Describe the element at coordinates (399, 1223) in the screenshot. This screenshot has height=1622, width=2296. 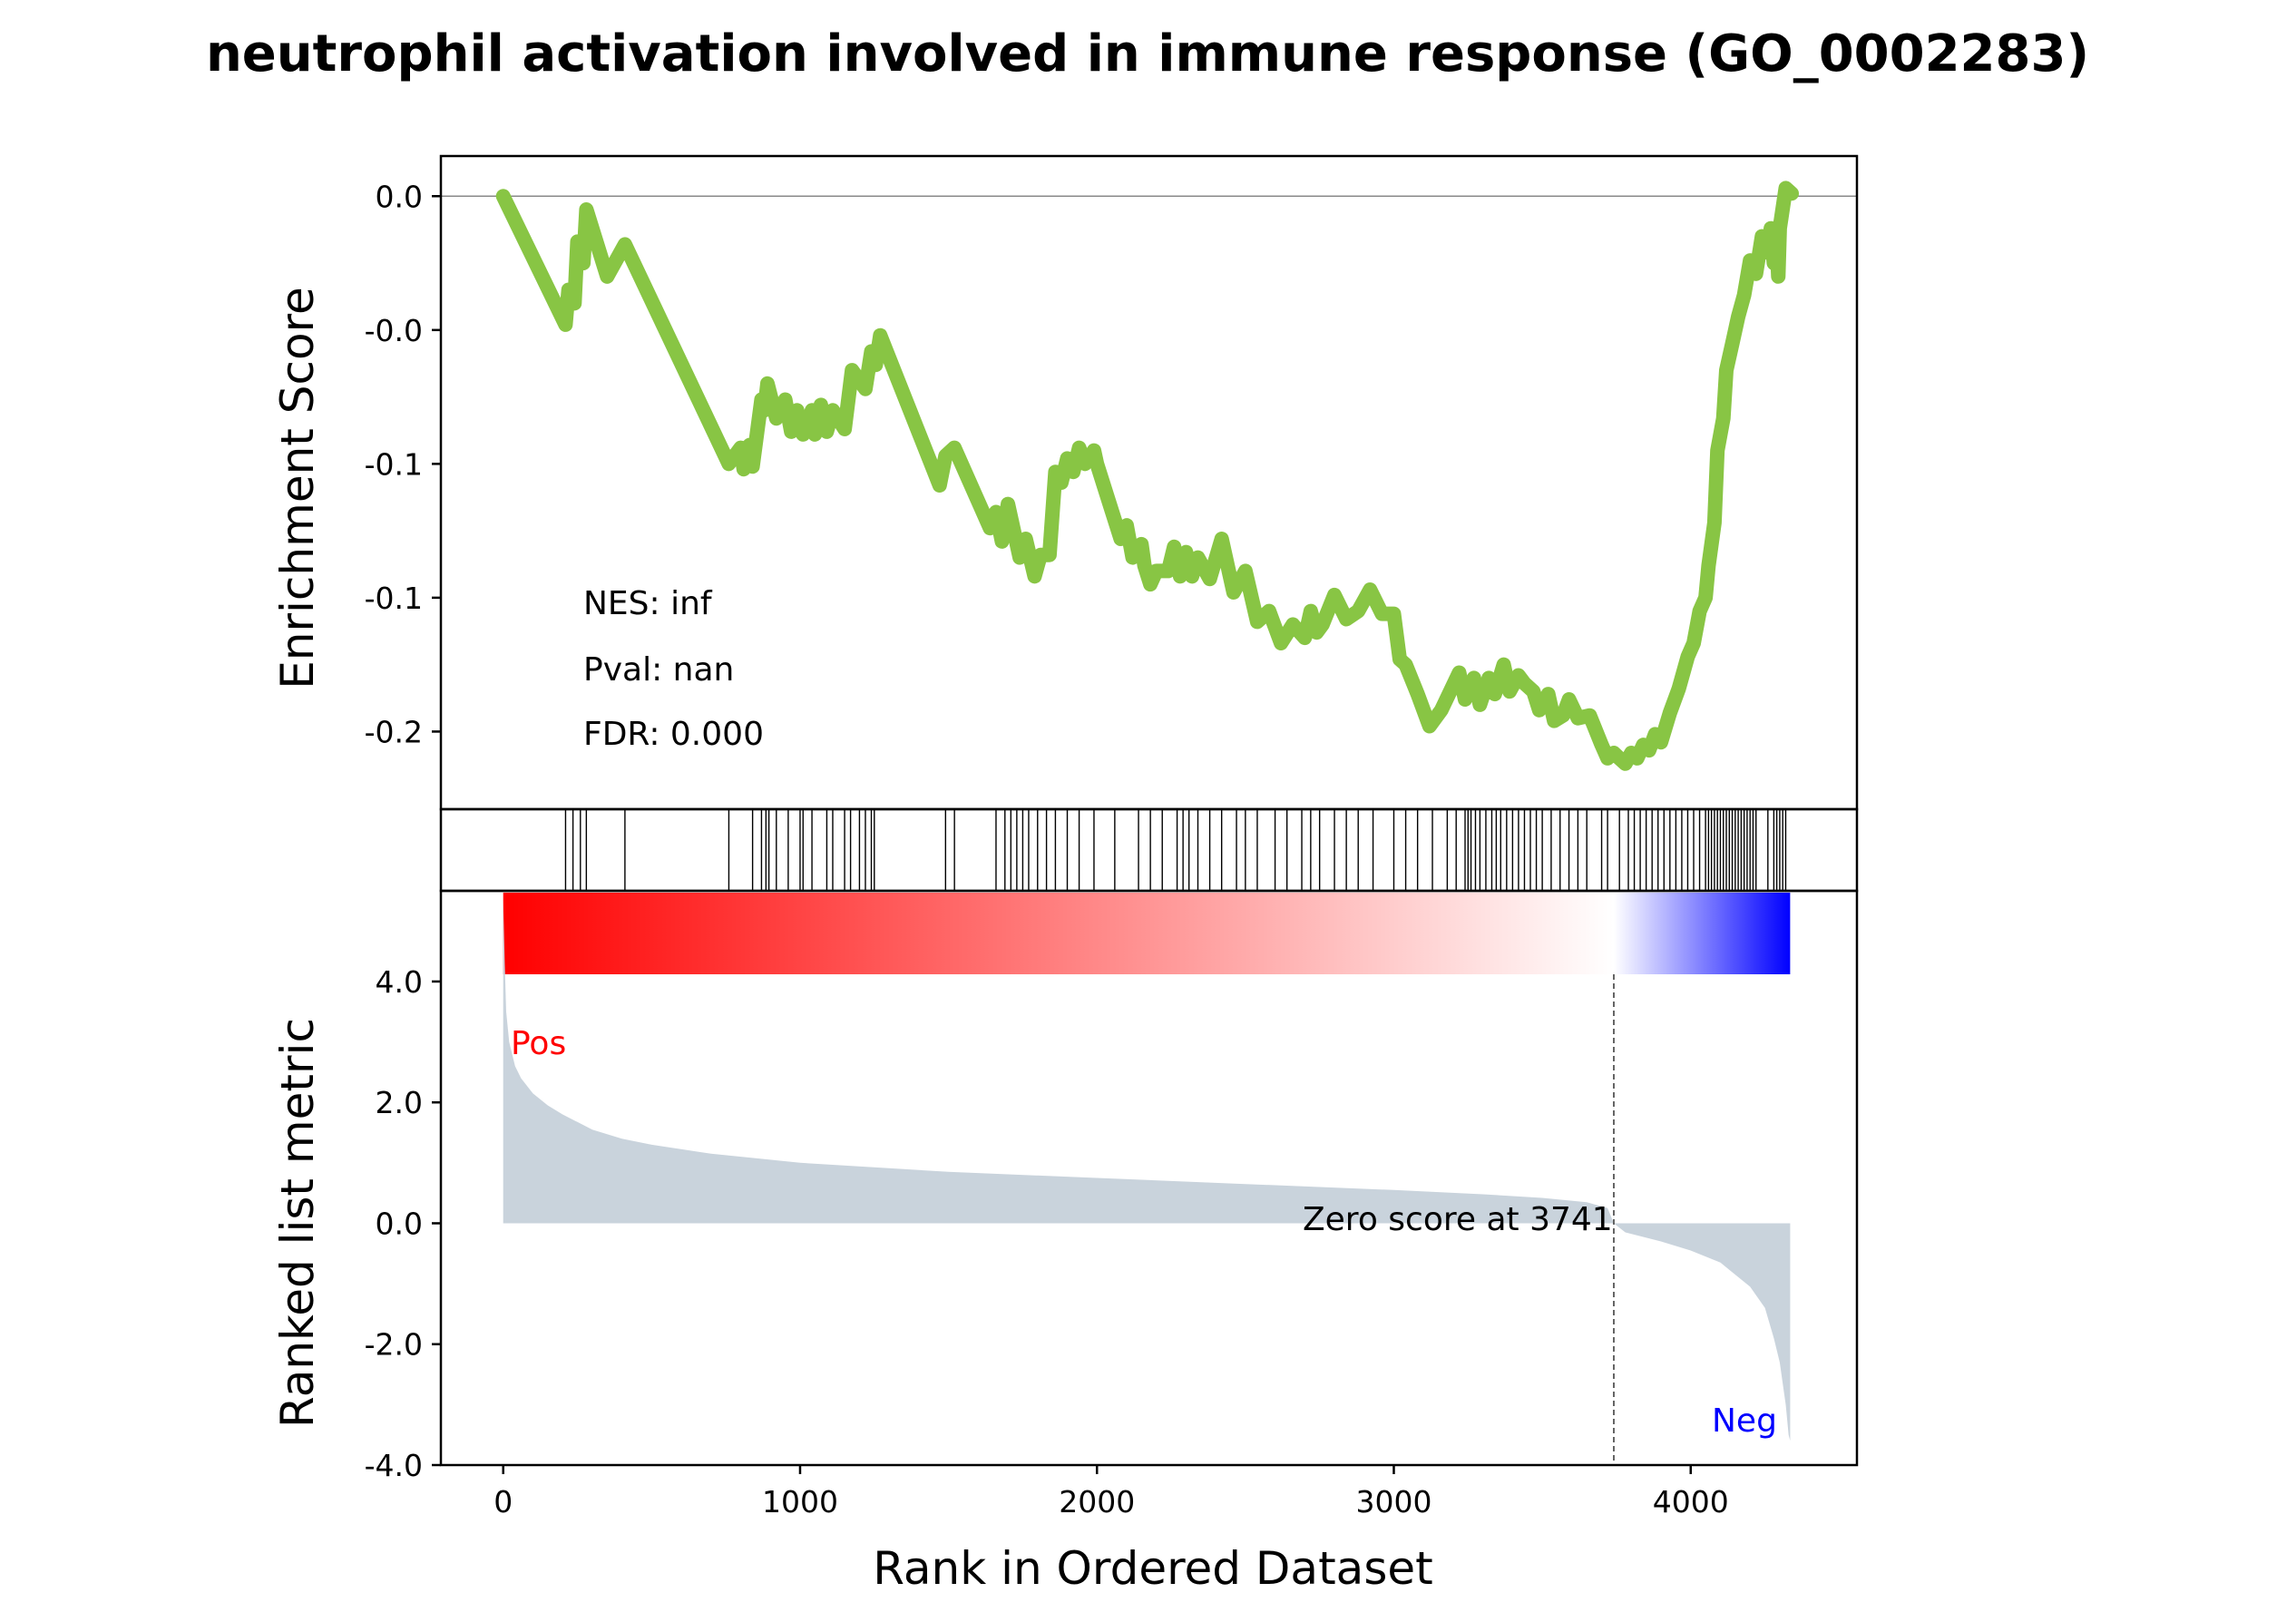
I see `ranked-y-tick-label: 0.0` at that location.